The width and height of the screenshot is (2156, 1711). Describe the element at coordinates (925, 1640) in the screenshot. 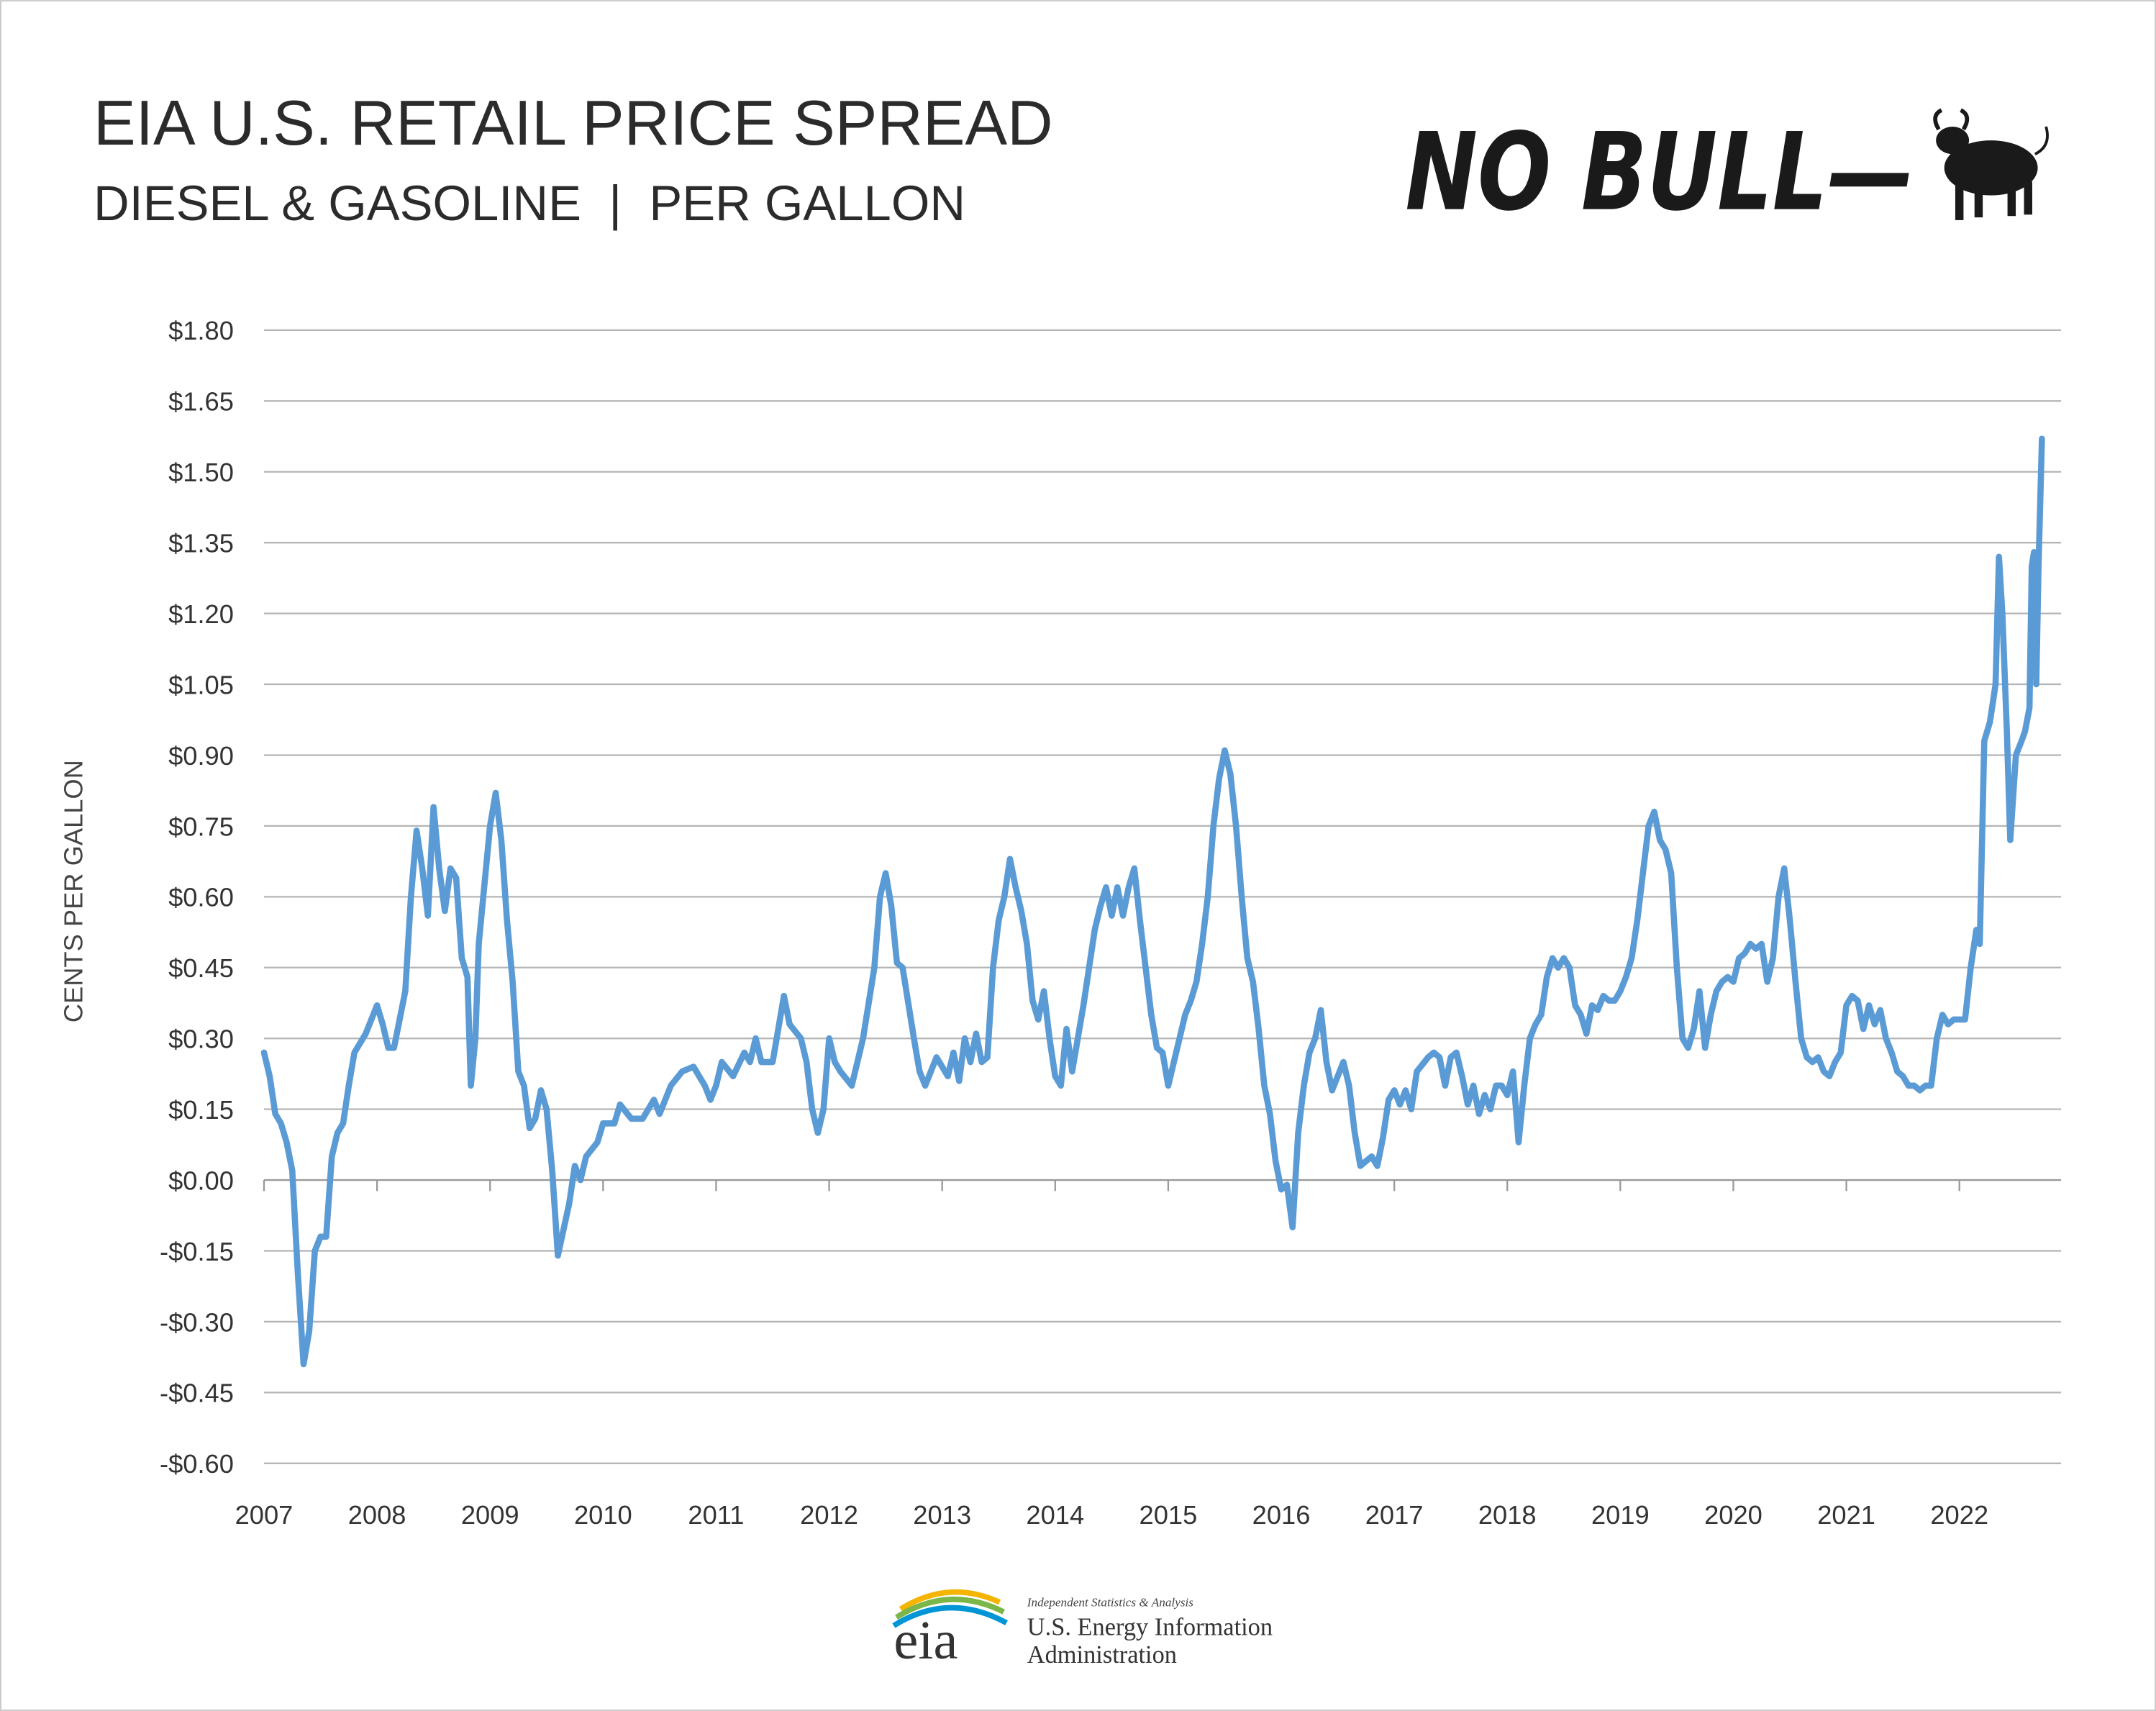

I see `footer-logo-text: eia` at that location.